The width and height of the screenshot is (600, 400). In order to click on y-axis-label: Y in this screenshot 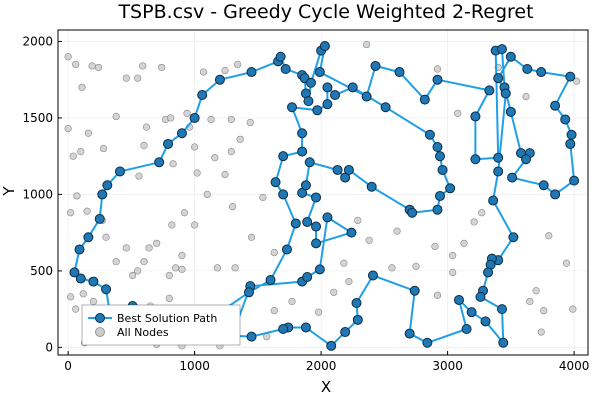, I will do `click(9, 191)`.